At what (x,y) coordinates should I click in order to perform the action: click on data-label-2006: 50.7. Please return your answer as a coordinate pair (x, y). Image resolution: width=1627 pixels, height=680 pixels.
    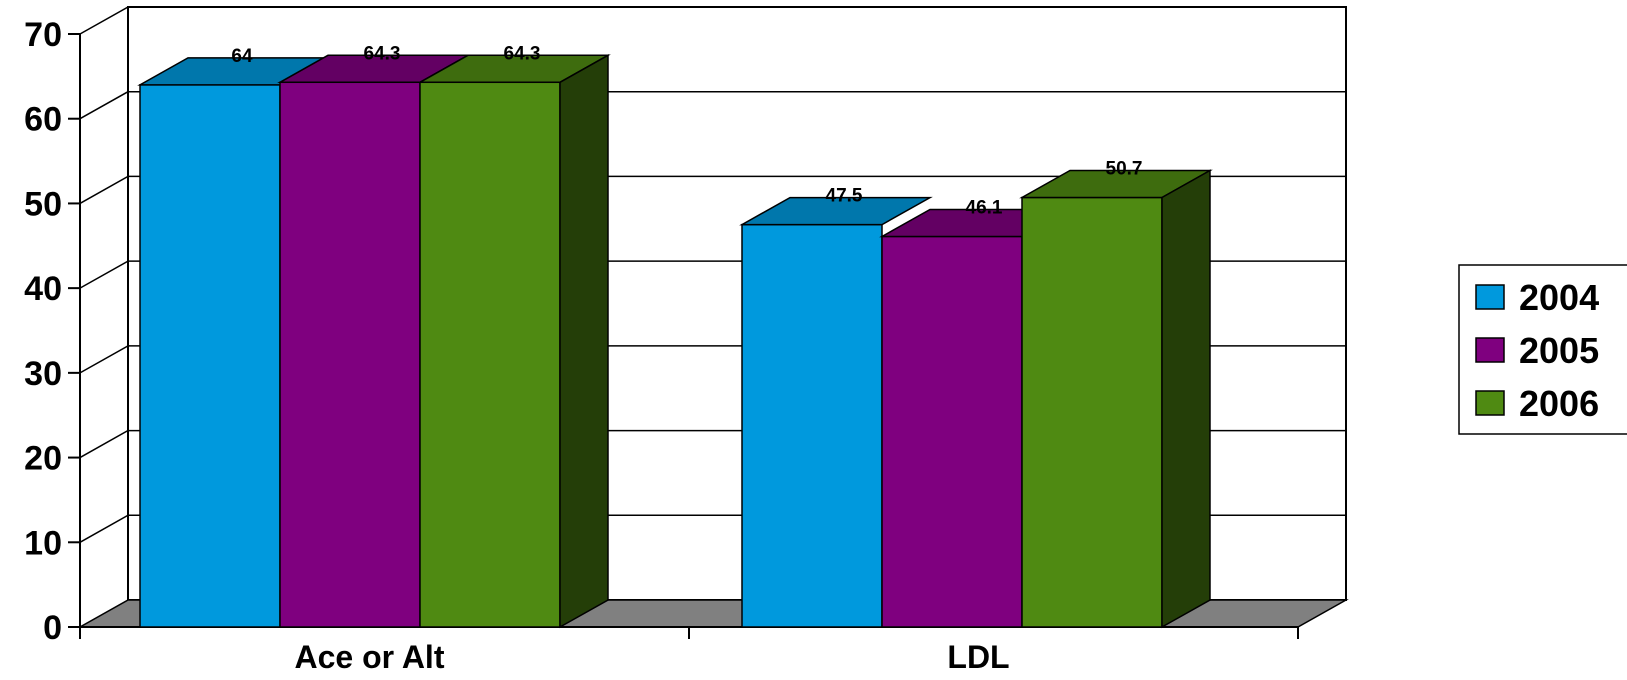
    Looking at the image, I should click on (1124, 168).